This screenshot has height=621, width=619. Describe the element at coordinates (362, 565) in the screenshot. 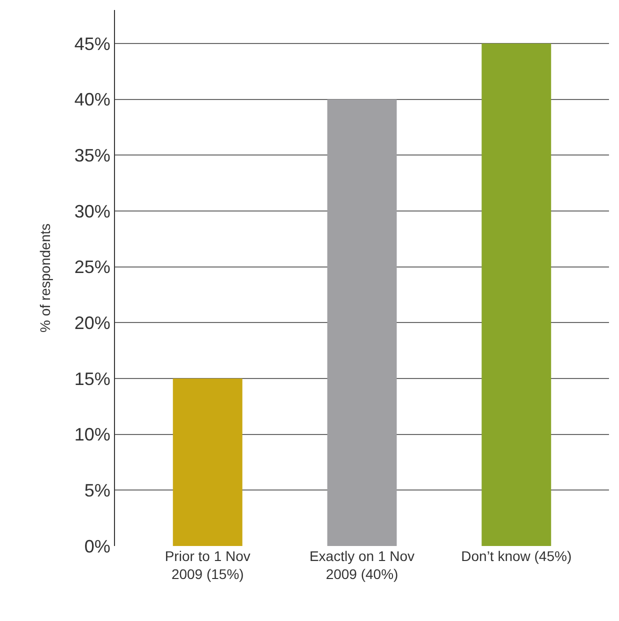

I see `x-tick-label: Exactly on 1 Nov 2009 (40%)` at that location.